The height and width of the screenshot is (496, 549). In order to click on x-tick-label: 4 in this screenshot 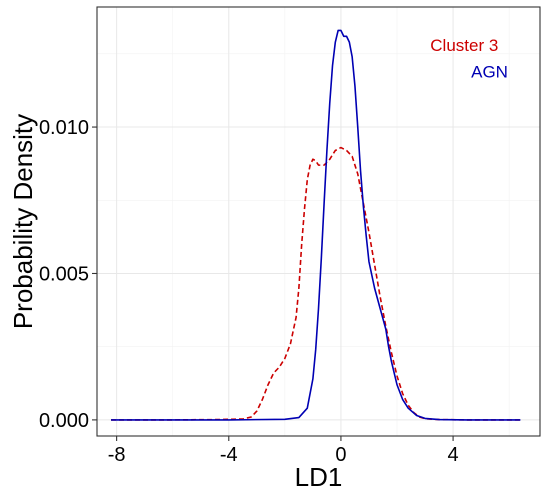, I will do `click(453, 455)`.